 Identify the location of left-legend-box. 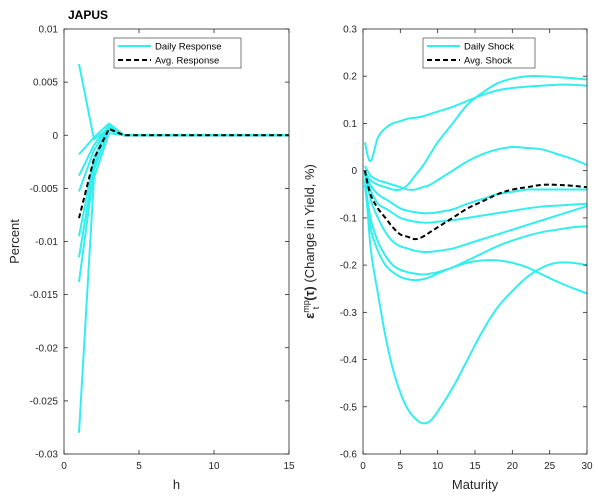
(177, 53).